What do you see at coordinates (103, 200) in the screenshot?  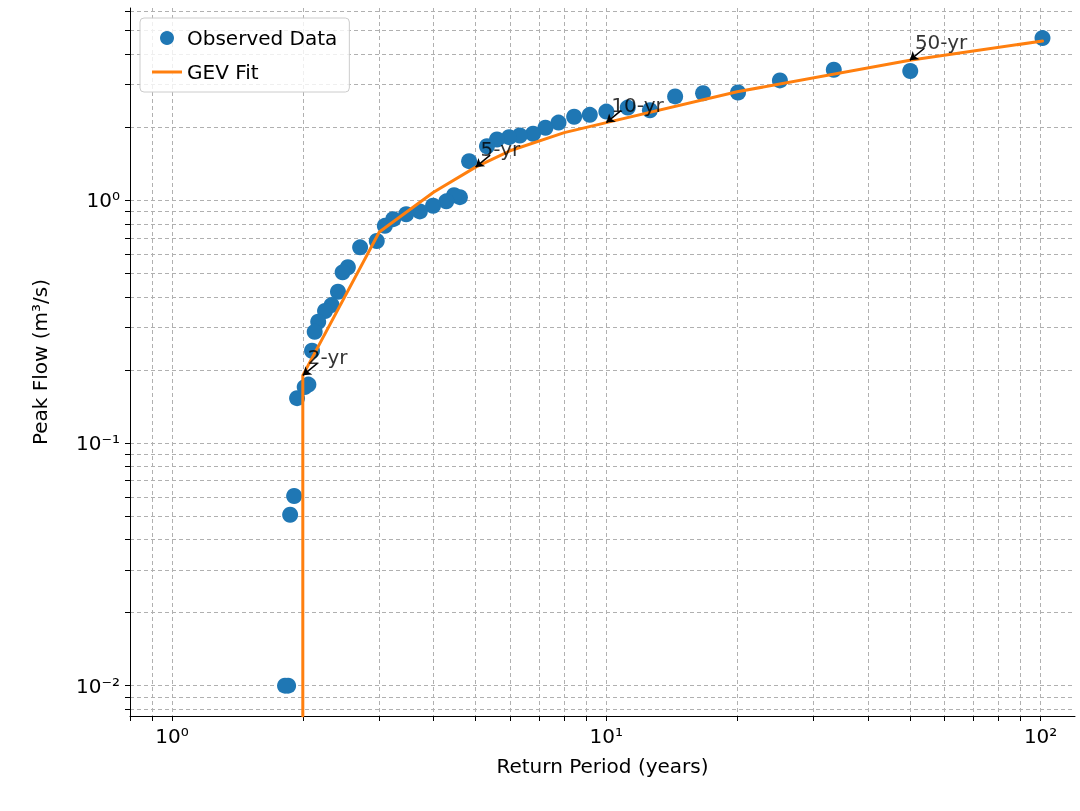 I see `y-tick-label: 10⁰` at bounding box center [103, 200].